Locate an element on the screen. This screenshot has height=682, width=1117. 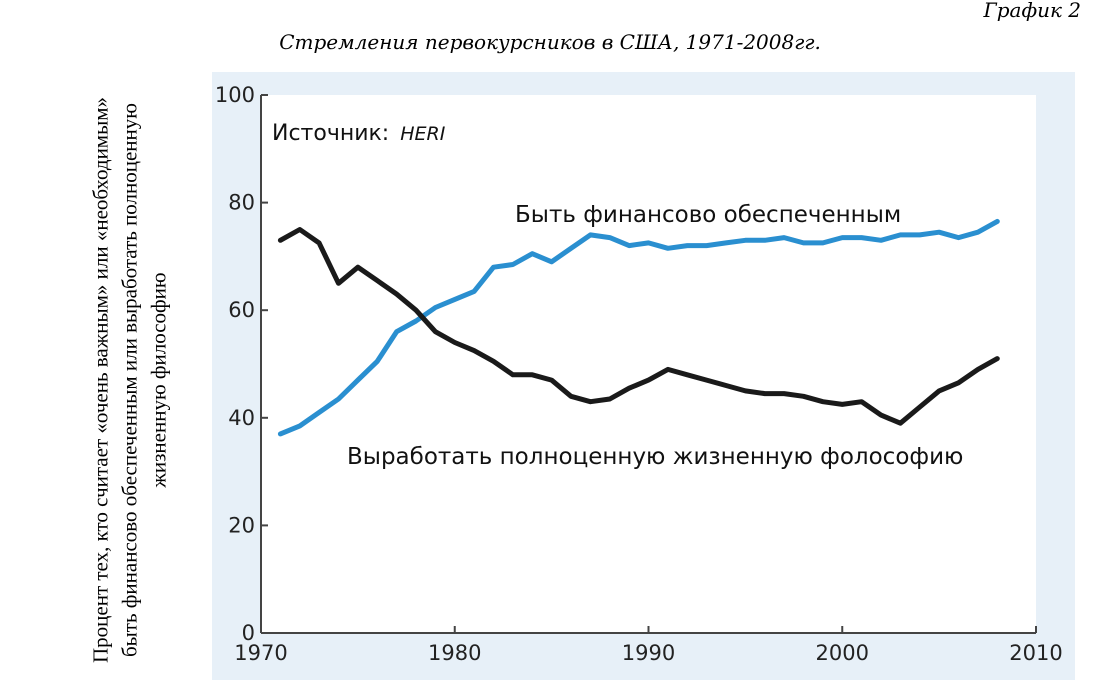
figure-label: График 2 is located at coordinates (1032, 11).